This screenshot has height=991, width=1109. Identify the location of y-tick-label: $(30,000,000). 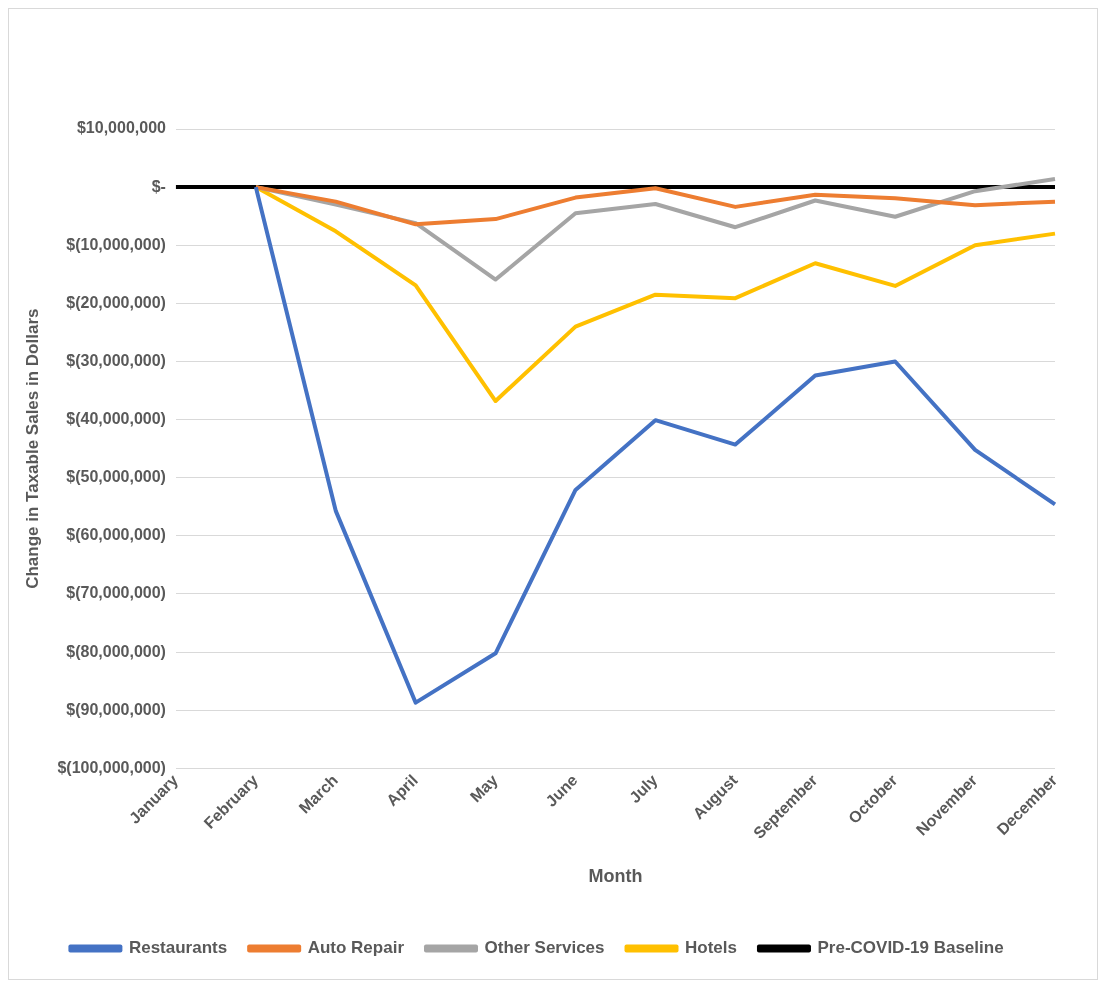
(116, 360).